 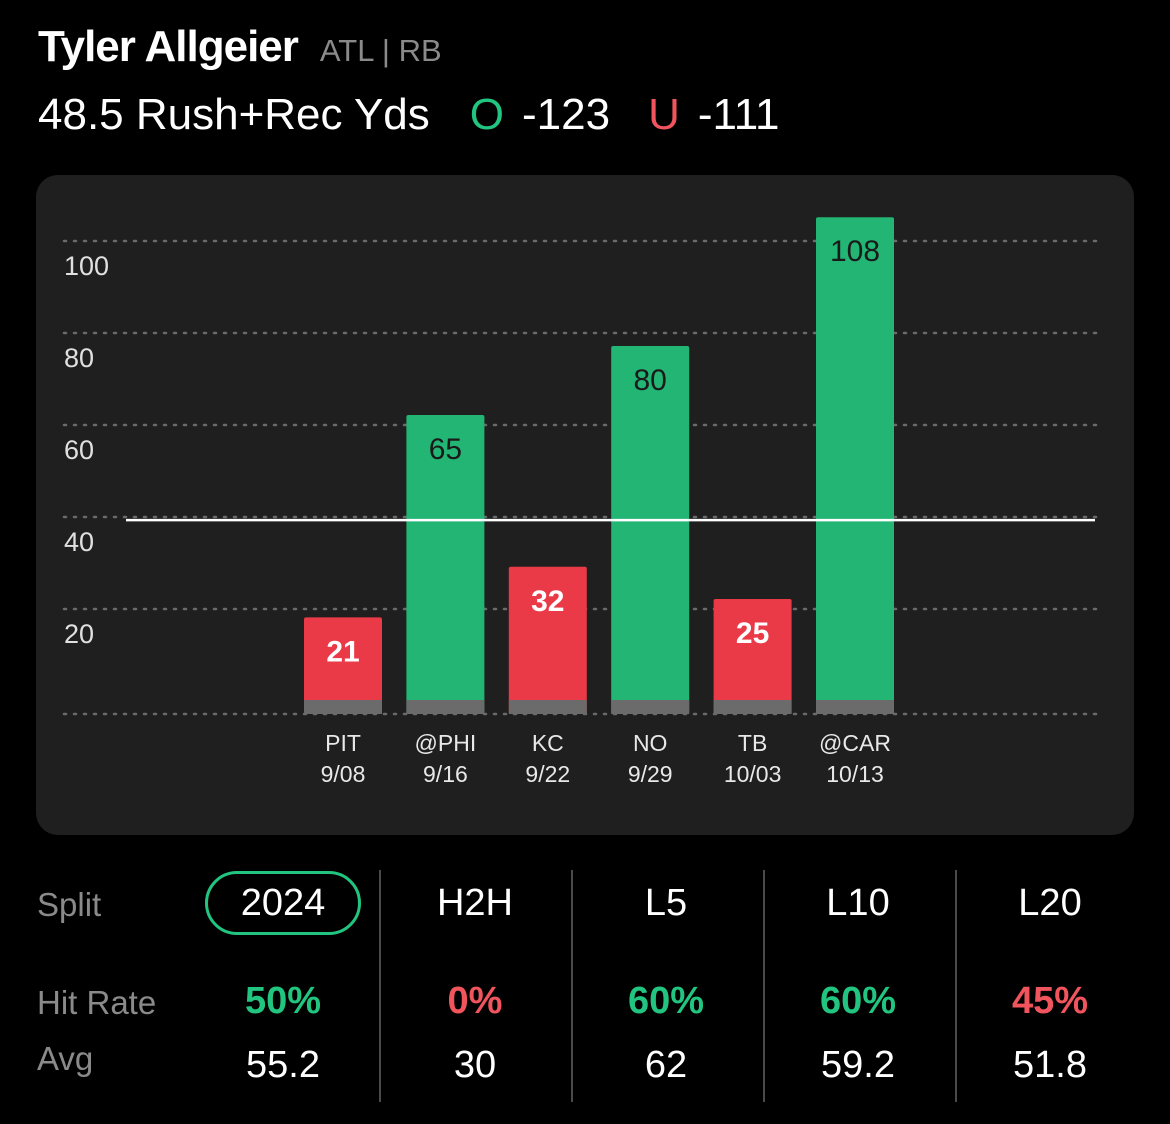 What do you see at coordinates (234, 114) in the screenshot?
I see `prop-line-text: 48.5 Rush+Rec Yds` at bounding box center [234, 114].